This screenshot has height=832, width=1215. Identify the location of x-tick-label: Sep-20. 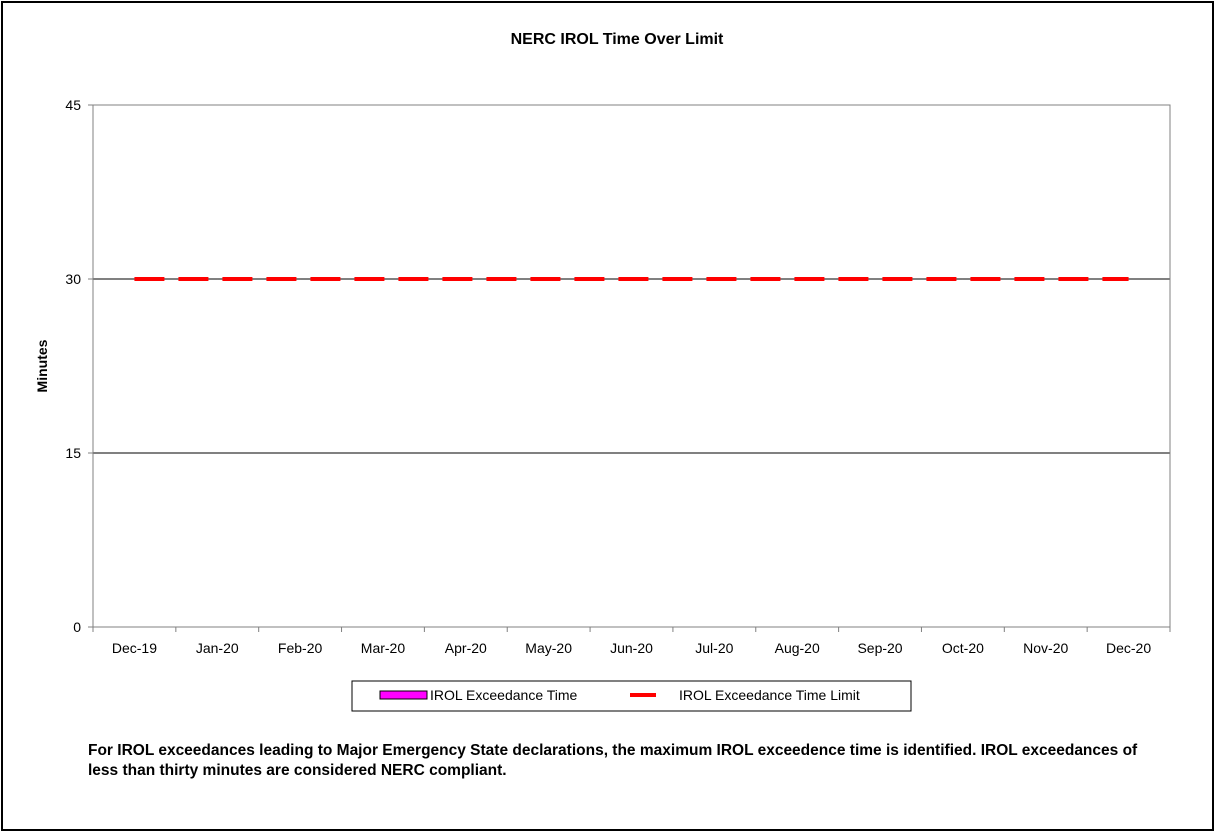
(879, 648).